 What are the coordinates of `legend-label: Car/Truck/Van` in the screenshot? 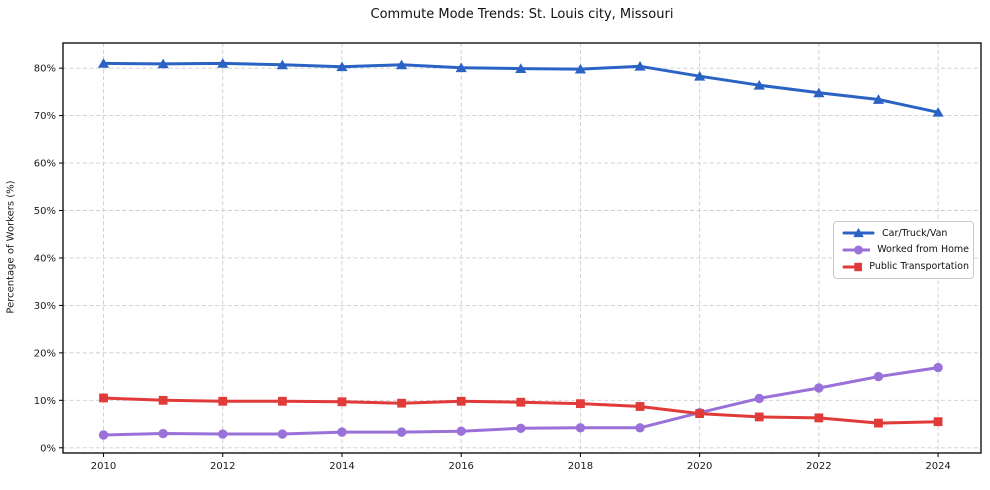 It's located at (915, 233).